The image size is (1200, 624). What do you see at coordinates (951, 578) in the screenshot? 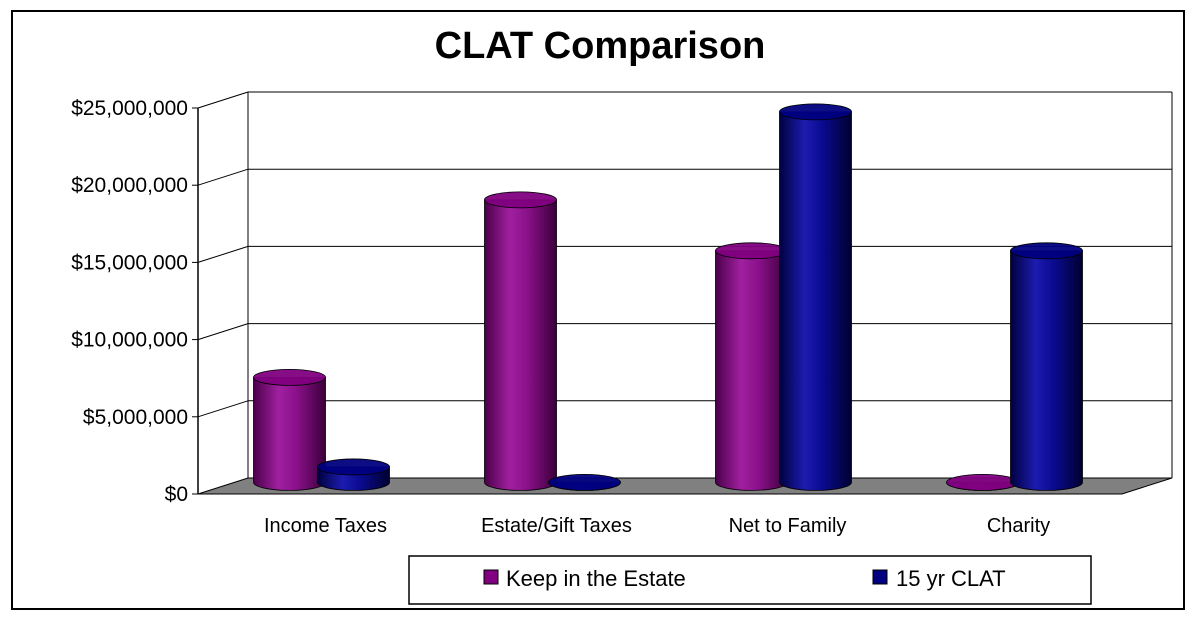
I see `legend-label-15yr-clat: 15 yr CLAT` at bounding box center [951, 578].